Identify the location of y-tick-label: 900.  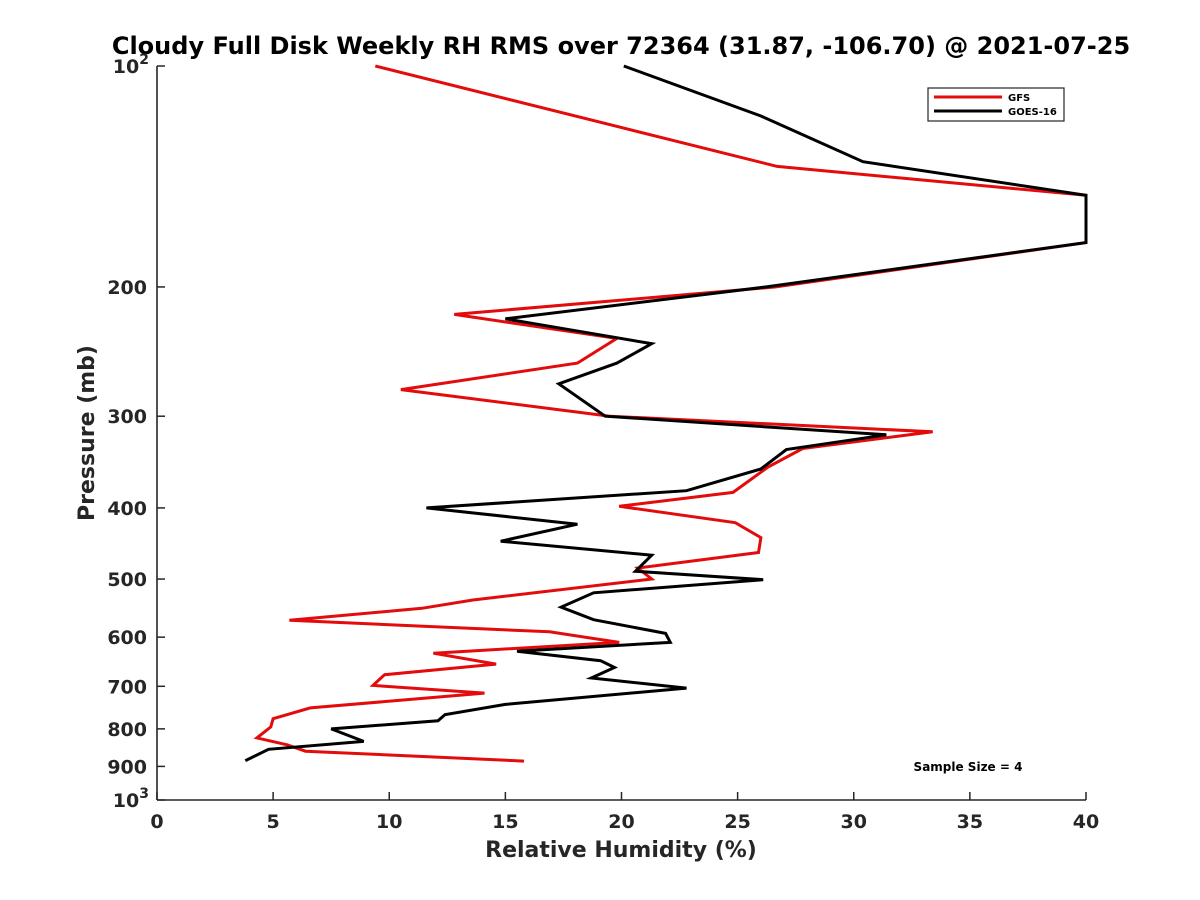
(127, 767).